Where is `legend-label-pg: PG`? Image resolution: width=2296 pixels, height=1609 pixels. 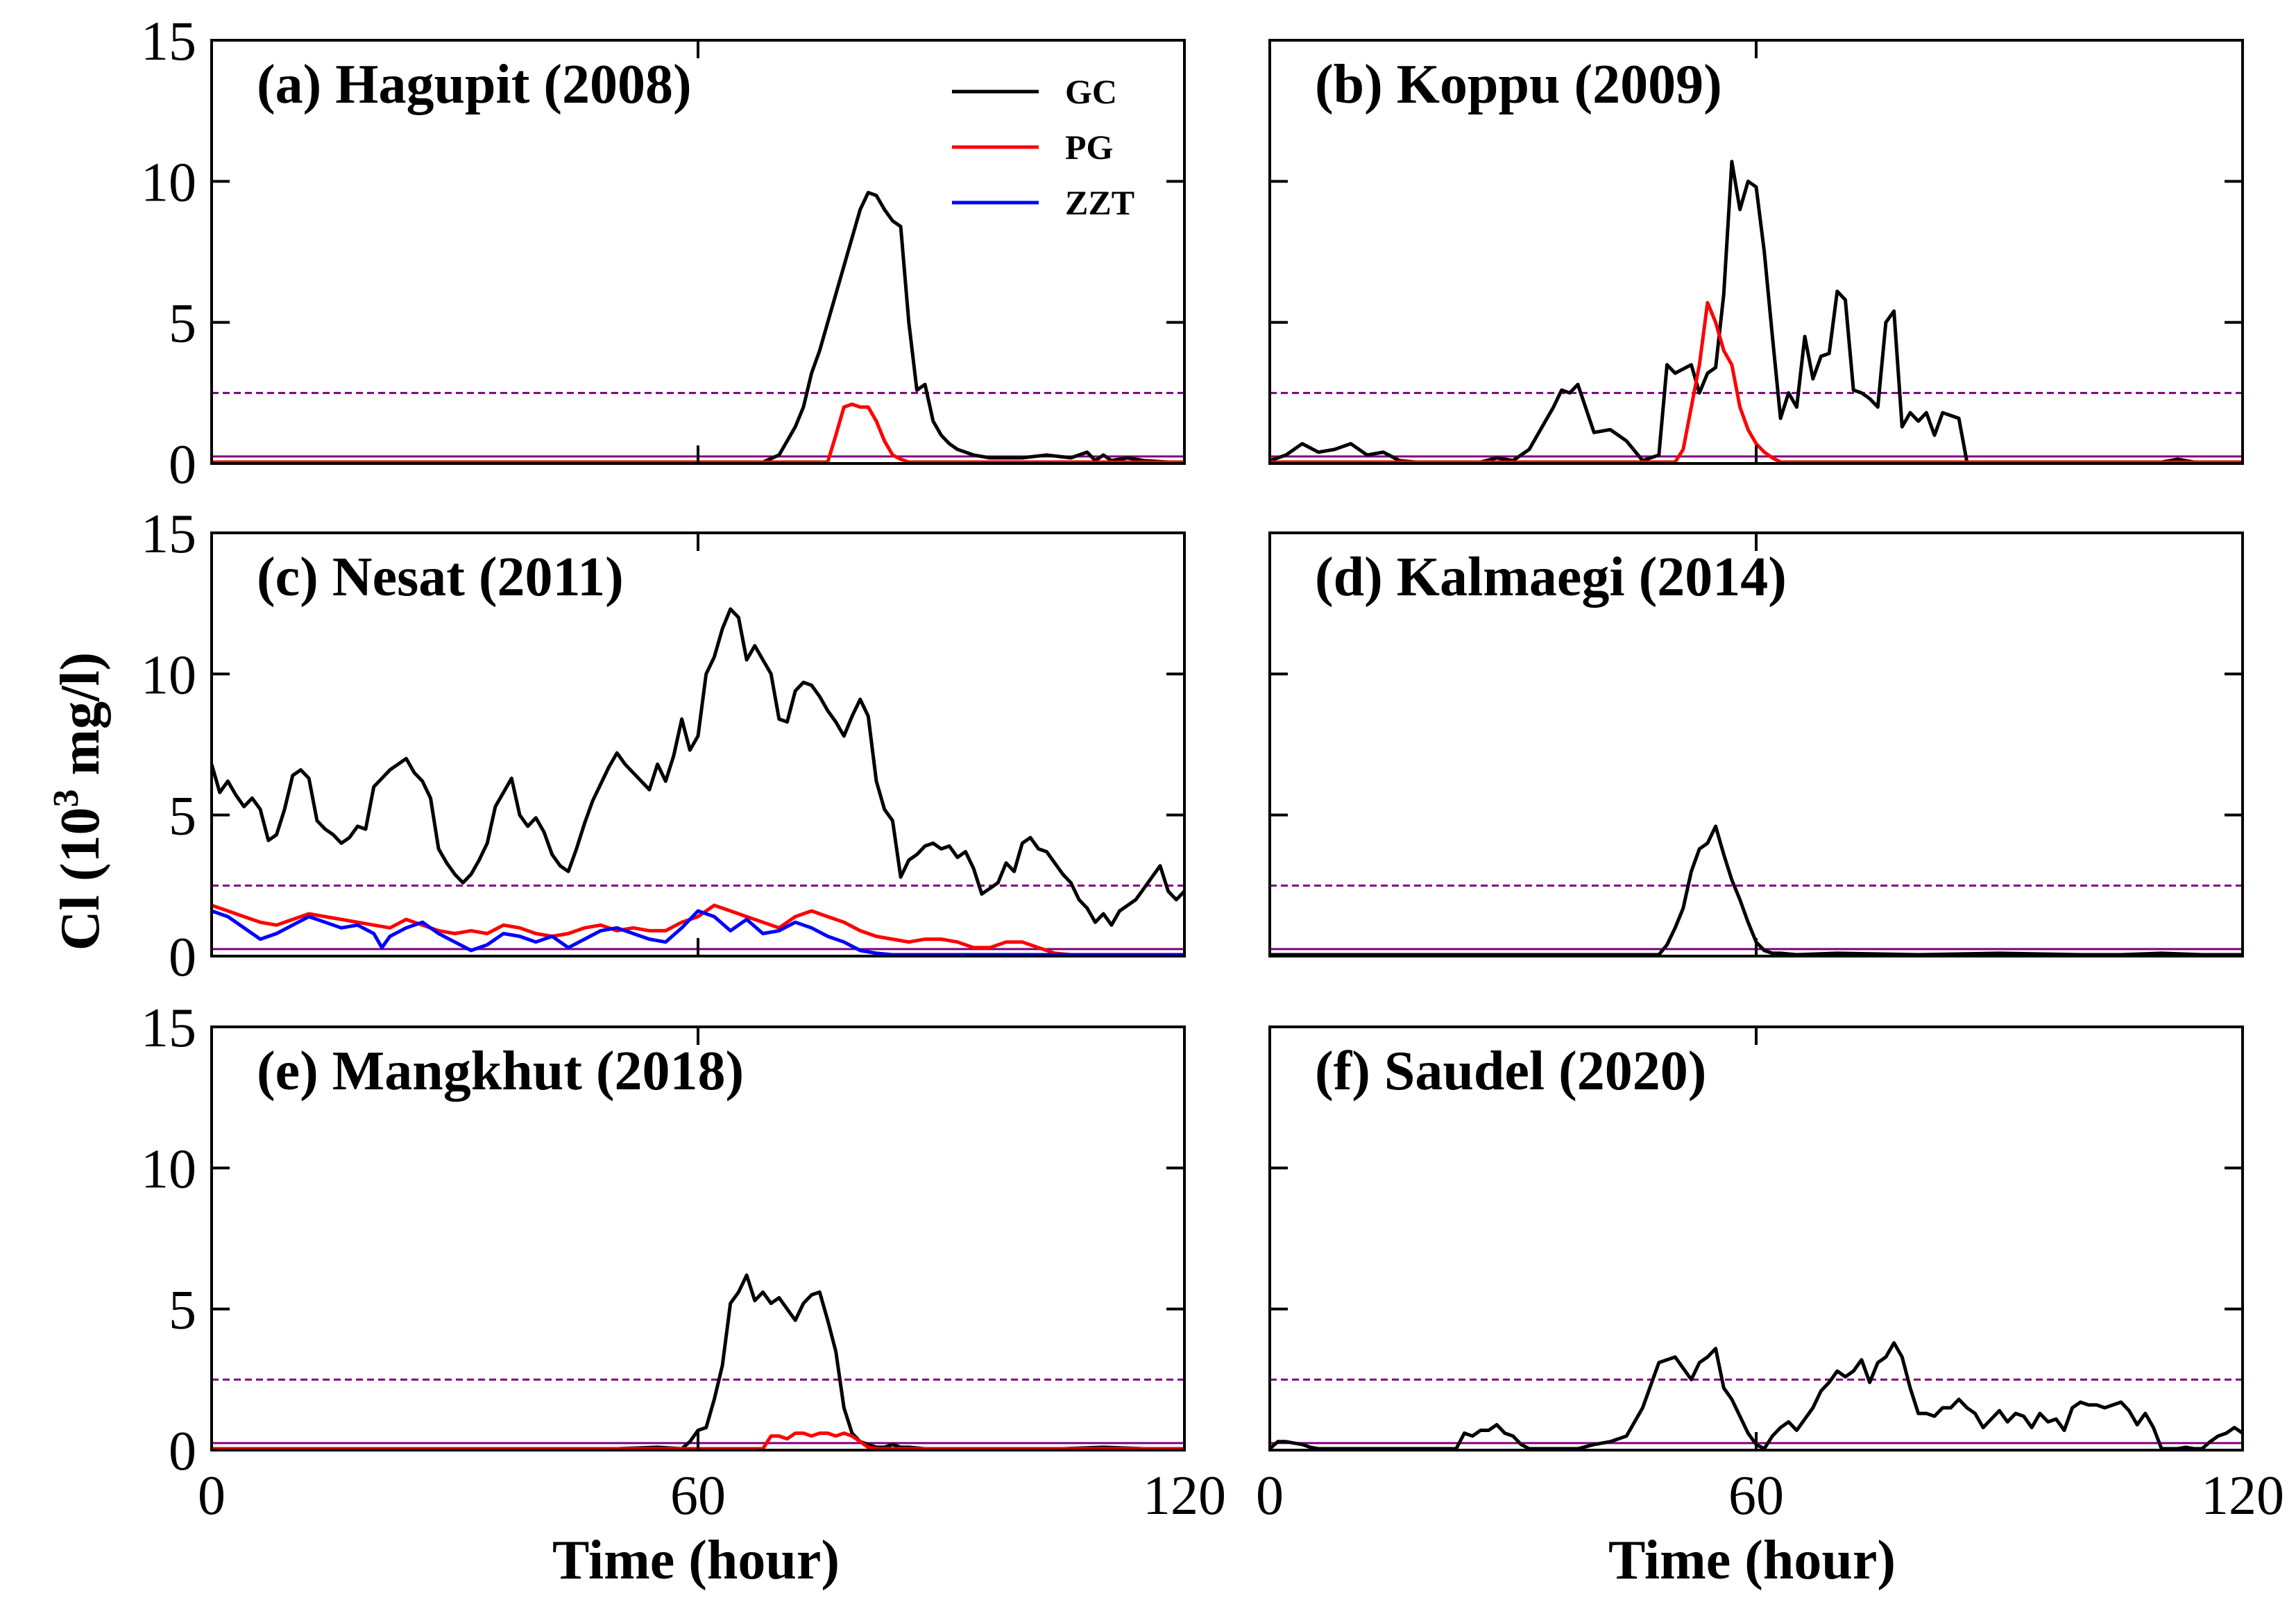
legend-label-pg: PG is located at coordinates (1089, 147).